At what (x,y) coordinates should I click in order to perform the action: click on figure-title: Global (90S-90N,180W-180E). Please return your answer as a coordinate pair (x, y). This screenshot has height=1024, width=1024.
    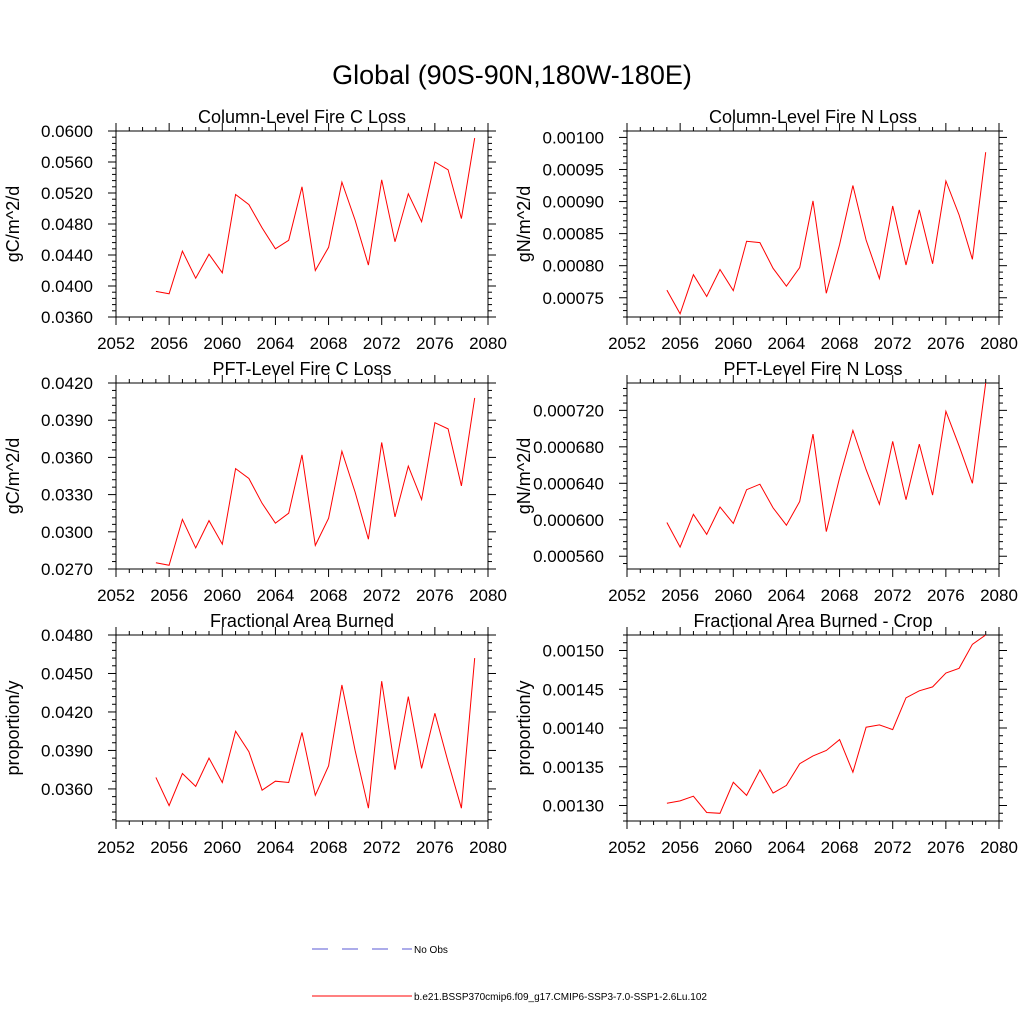
    Looking at the image, I should click on (512, 75).